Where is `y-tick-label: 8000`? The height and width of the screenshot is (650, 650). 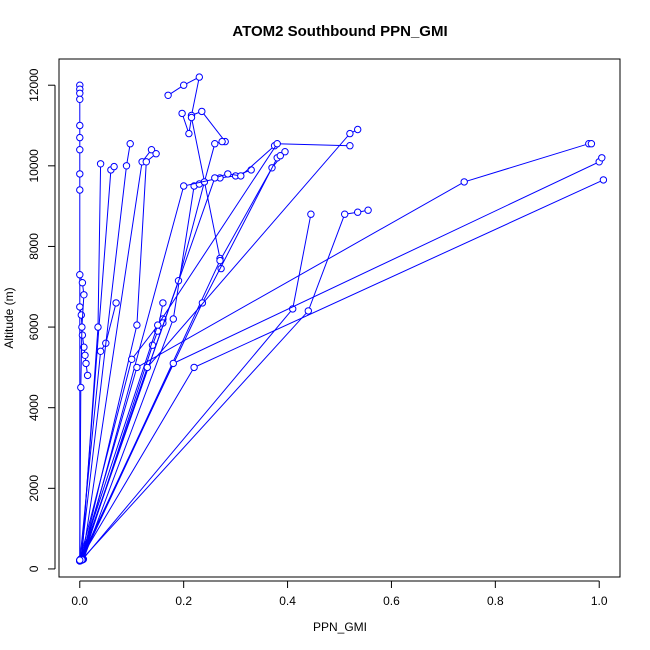
y-tick-label: 8000 is located at coordinates (34, 246).